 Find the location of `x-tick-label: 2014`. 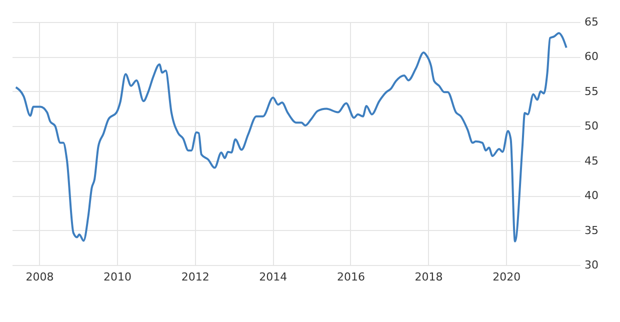

x-tick-label: 2014 is located at coordinates (273, 277).